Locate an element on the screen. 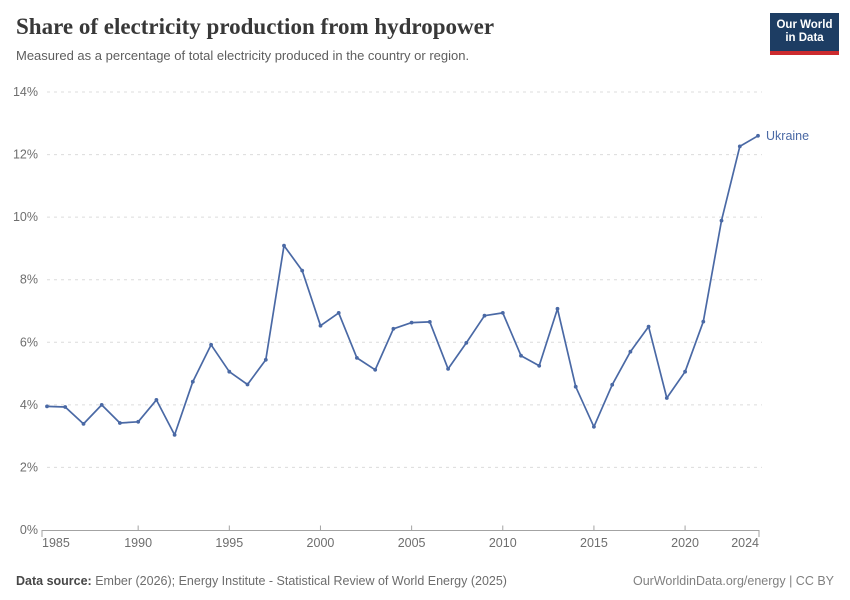  x-tick-label: 2015 is located at coordinates (594, 543).